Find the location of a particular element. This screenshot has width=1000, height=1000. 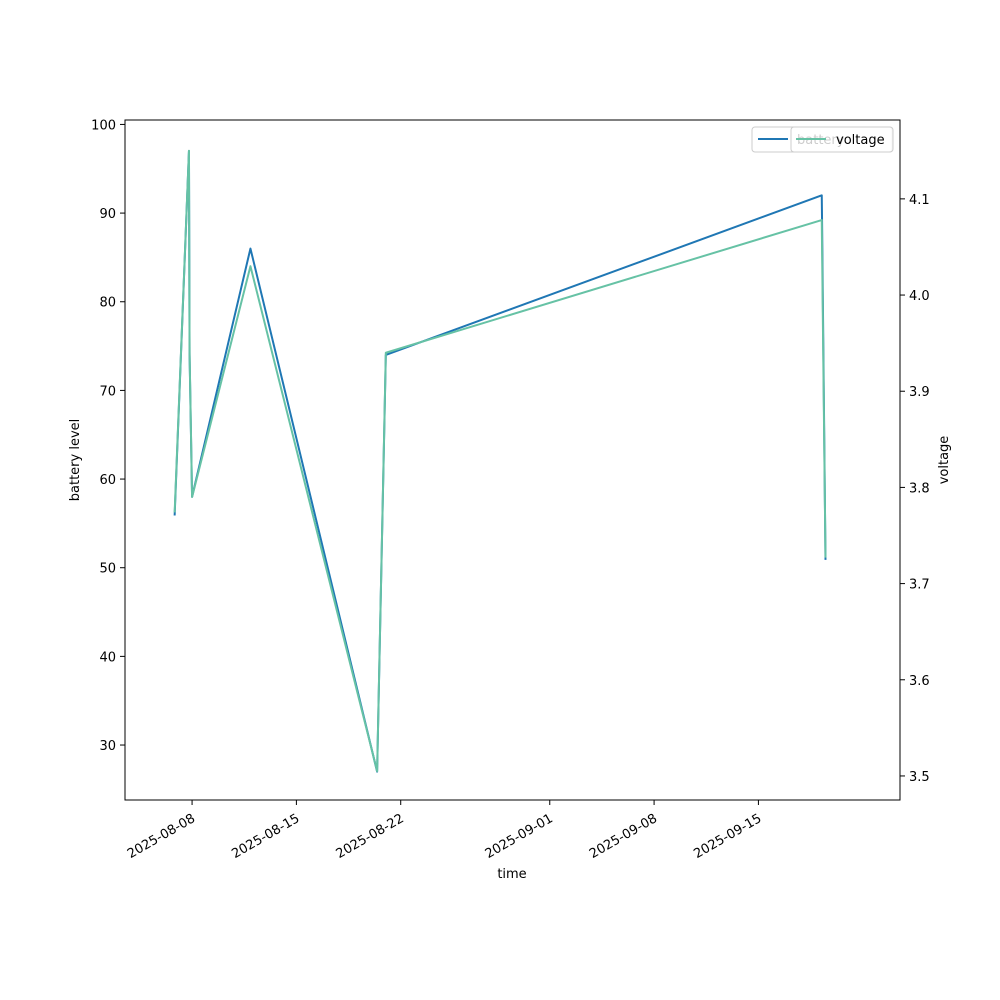

y-right-tick-label-5: 4.0 is located at coordinates (919, 296).